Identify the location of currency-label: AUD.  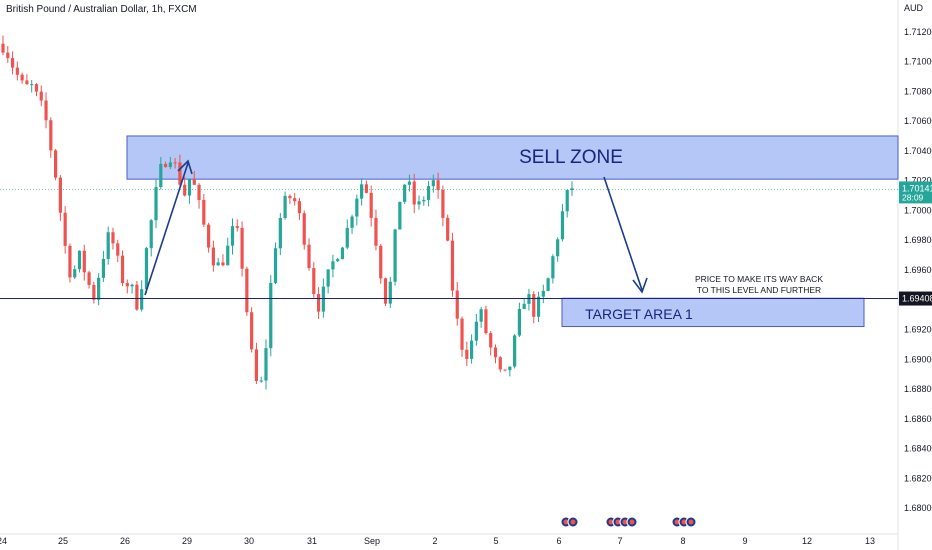
(914, 8).